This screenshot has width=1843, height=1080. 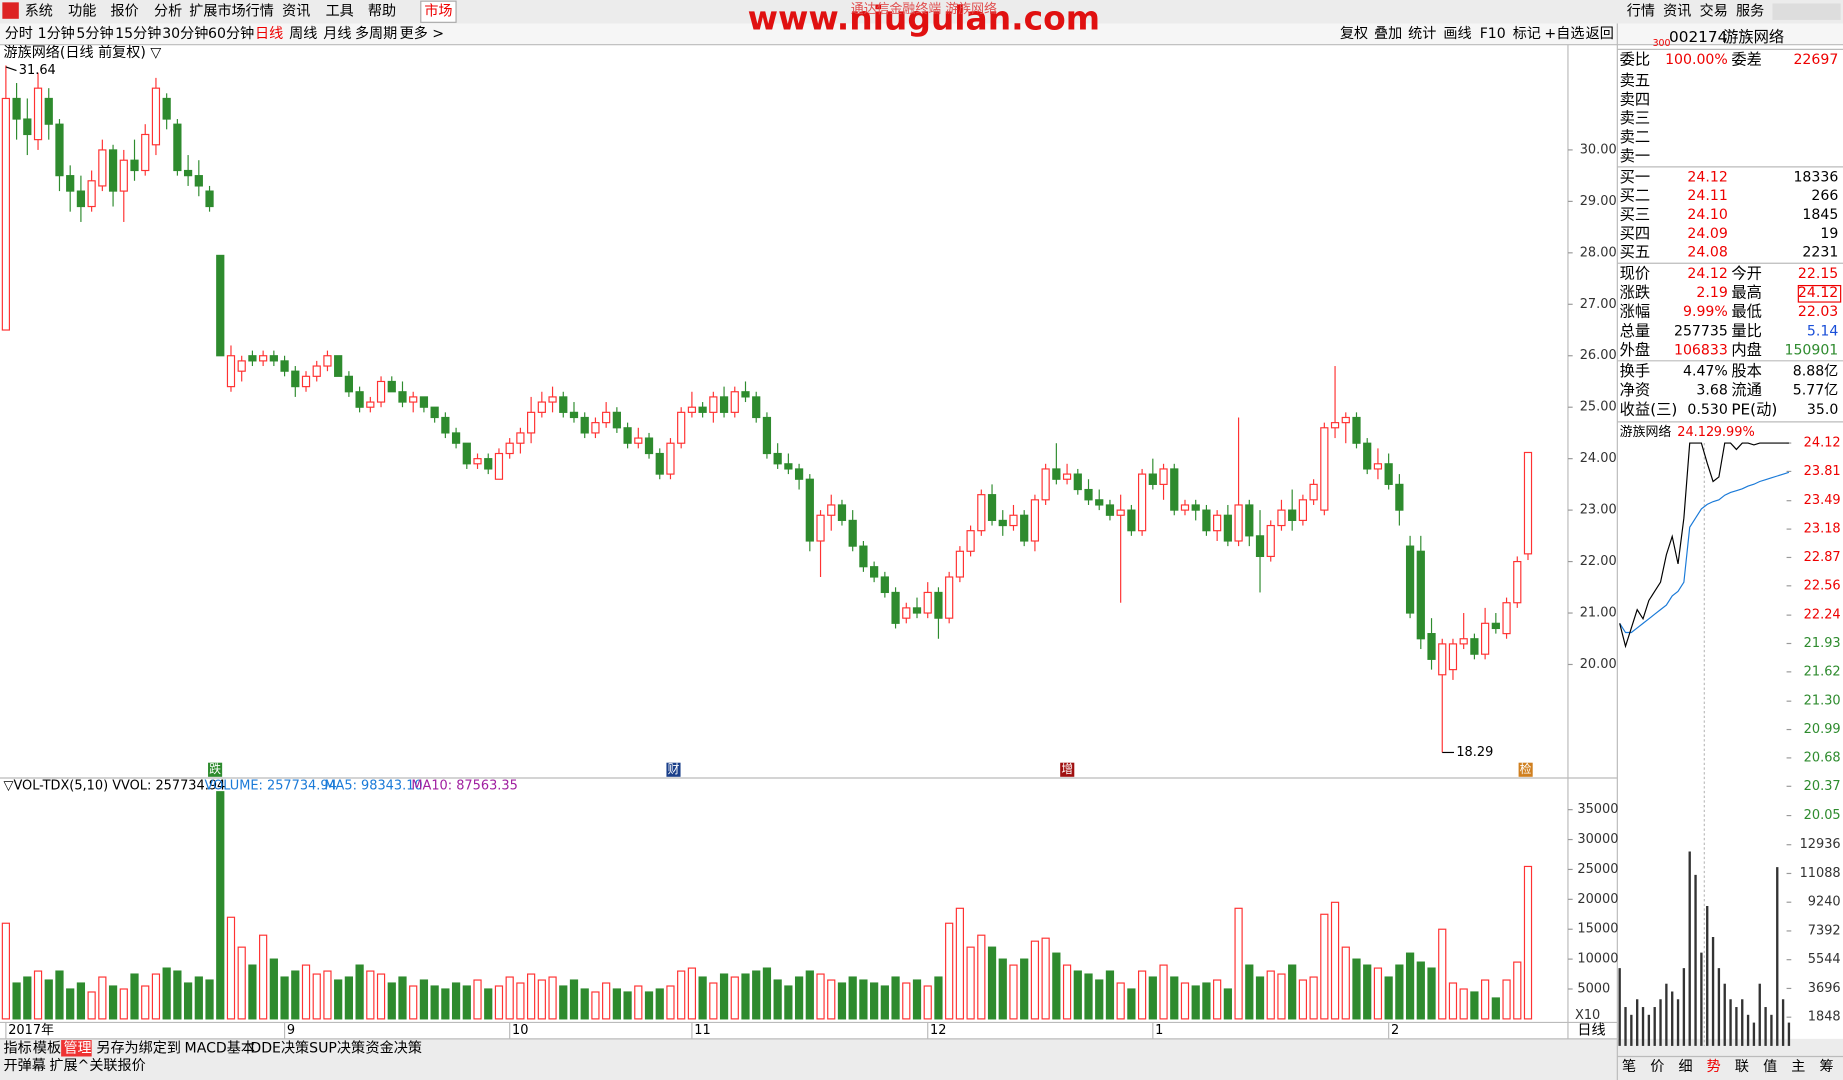 I want to click on period-tab: 30分钟, so click(x=185, y=33).